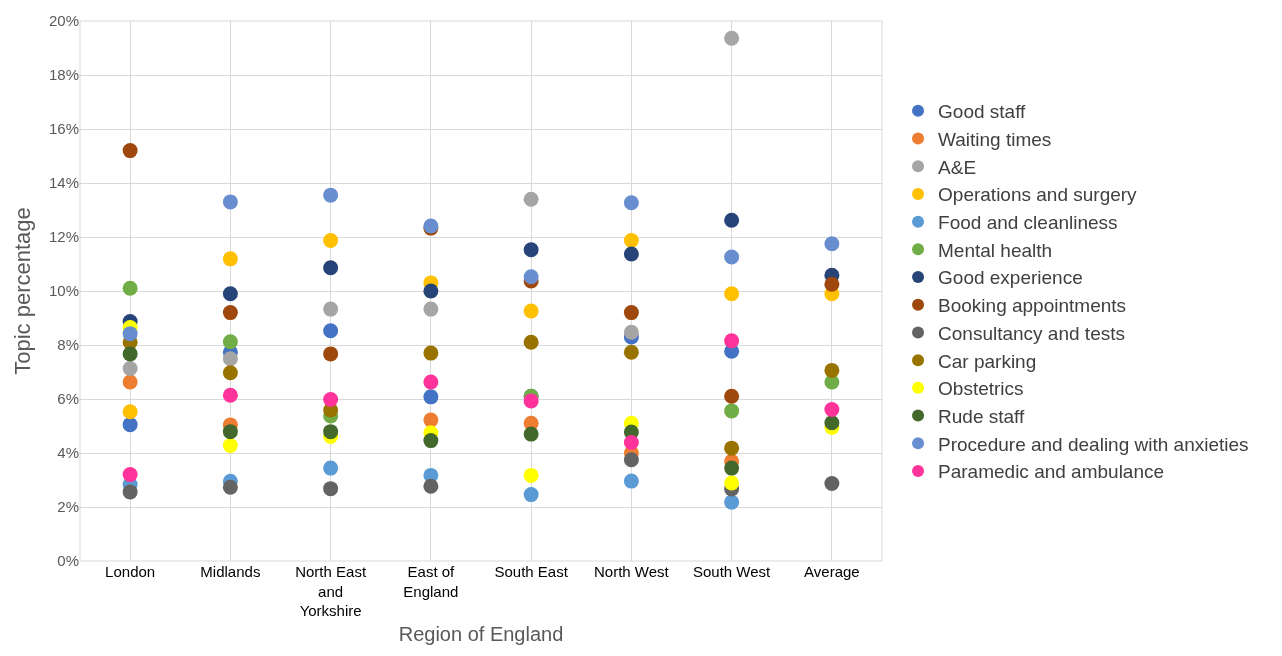  Describe the element at coordinates (1032, 306) in the screenshot. I see `legend-label: Booking appointments` at that location.